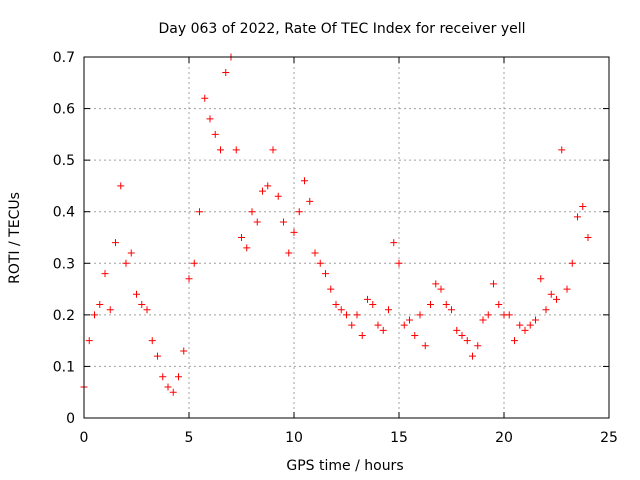  Describe the element at coordinates (64, 367) in the screenshot. I see `y-tick-label: 0.1` at that location.